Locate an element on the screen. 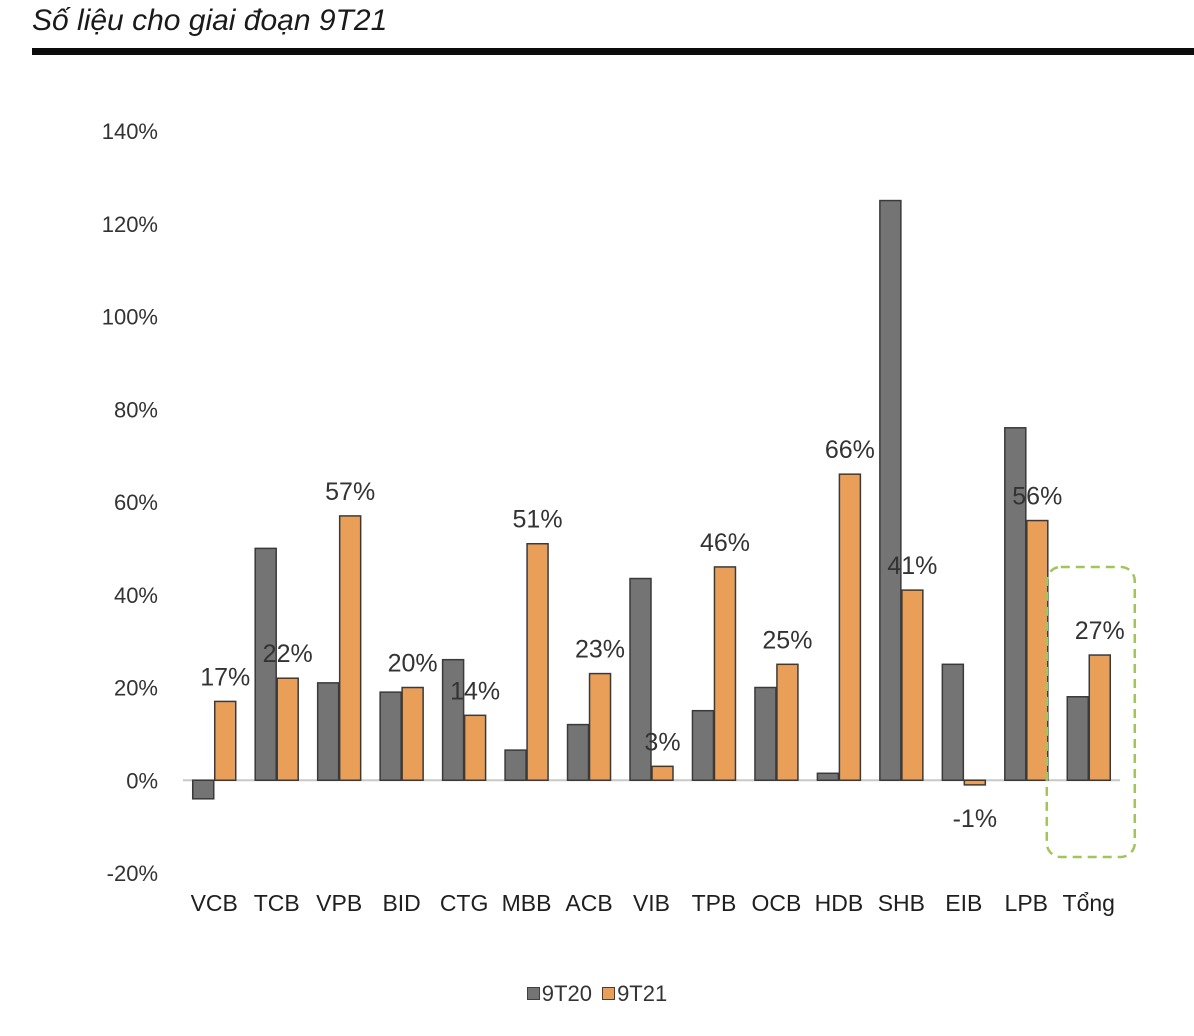 The image size is (1194, 1036). data-label-9t21-vcb: 17% is located at coordinates (225, 677).